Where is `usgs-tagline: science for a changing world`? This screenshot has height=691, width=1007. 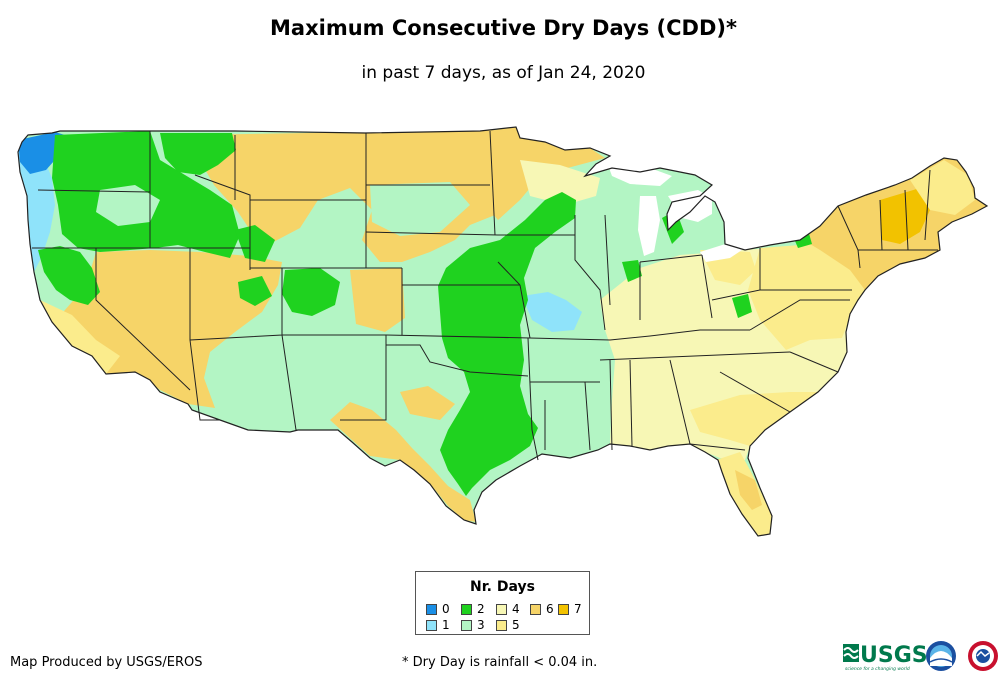
usgs-tagline: science for a changing world is located at coordinates (877, 669).